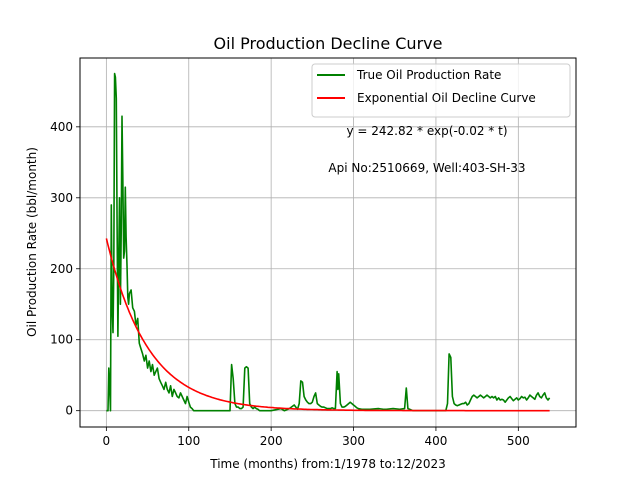  Describe the element at coordinates (446, 98) in the screenshot. I see `legend-label-exponential-decline: Exponential Oil Decline Curve` at that location.